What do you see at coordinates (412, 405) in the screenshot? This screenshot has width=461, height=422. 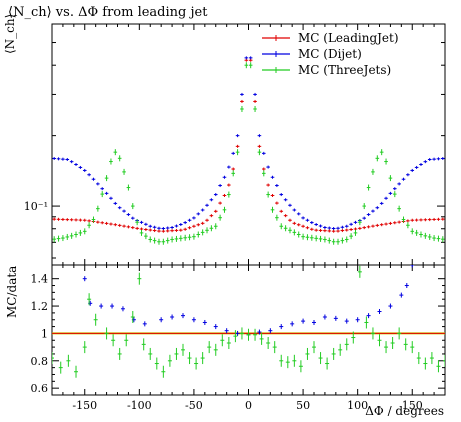 I see `x-tick-label: 150` at bounding box center [412, 405].